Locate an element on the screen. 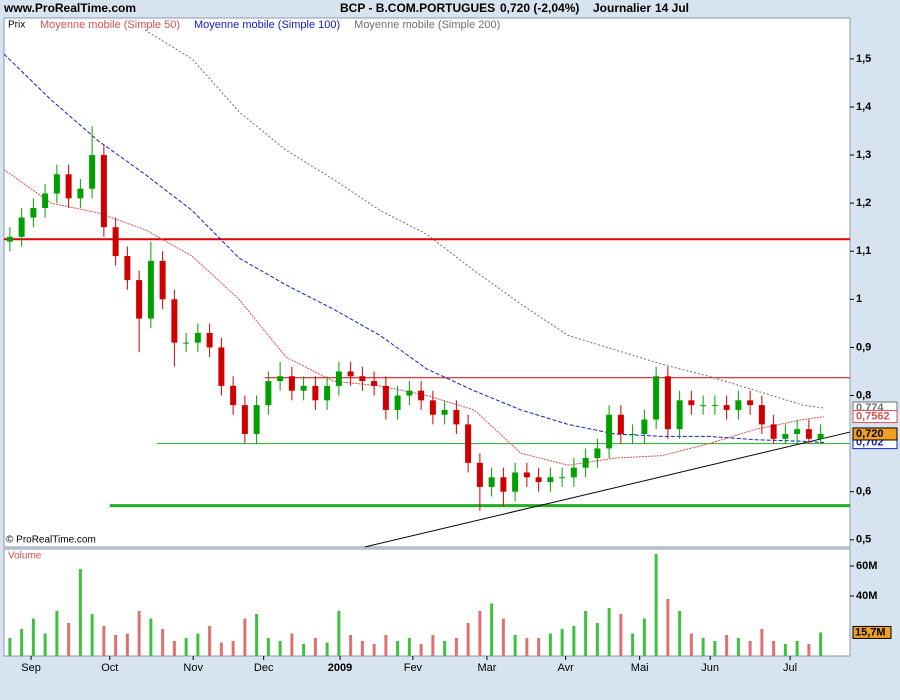 This screenshot has width=900, height=700. y-tick-label: 1,4 is located at coordinates (864, 107).